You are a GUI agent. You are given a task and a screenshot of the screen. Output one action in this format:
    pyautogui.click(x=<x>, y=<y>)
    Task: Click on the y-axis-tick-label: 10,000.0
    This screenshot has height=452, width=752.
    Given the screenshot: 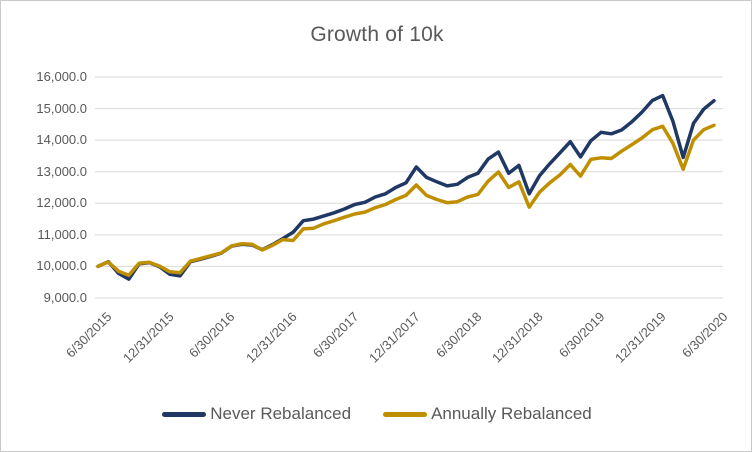 What is the action you would take?
    pyautogui.click(x=61, y=266)
    